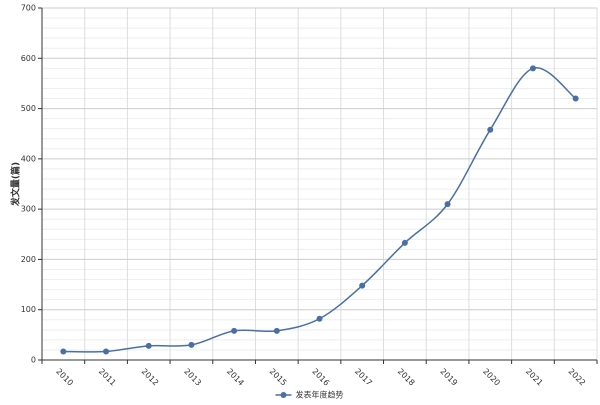 The height and width of the screenshot is (405, 600). Describe the element at coordinates (64, 377) in the screenshot. I see `x-tick-label: 2010` at that location.